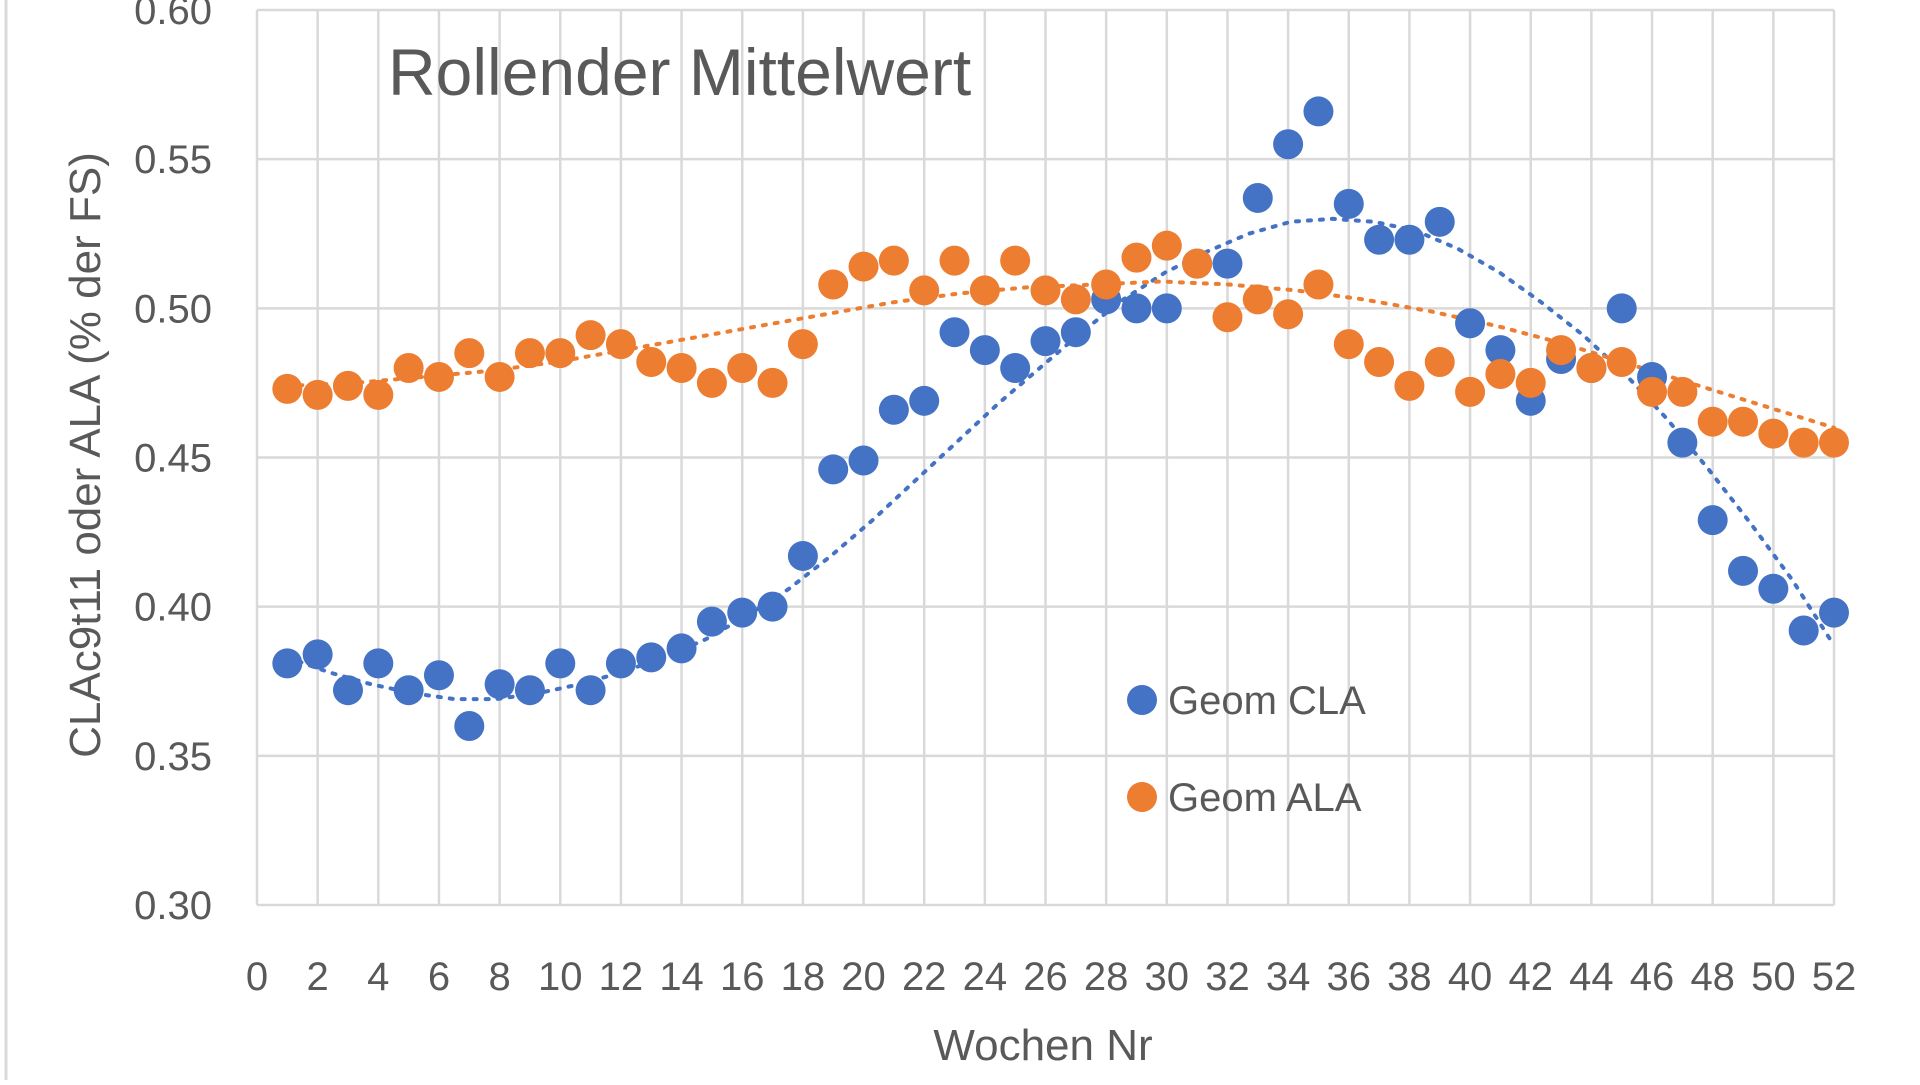 This screenshot has height=1085, width=1920. What do you see at coordinates (1244, 798) in the screenshot?
I see `legend-item-geom-ala: Geom ALA` at bounding box center [1244, 798].